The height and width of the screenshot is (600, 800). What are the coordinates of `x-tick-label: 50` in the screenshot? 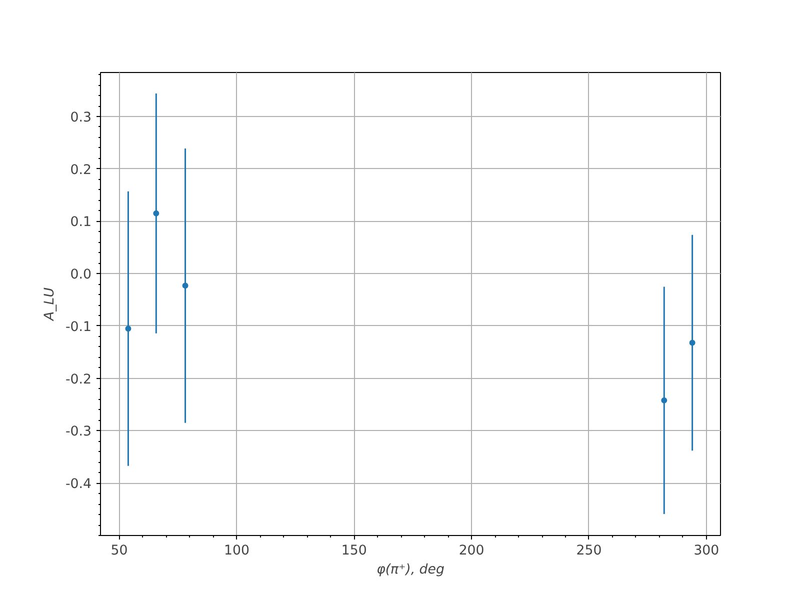 It's located at (119, 551).